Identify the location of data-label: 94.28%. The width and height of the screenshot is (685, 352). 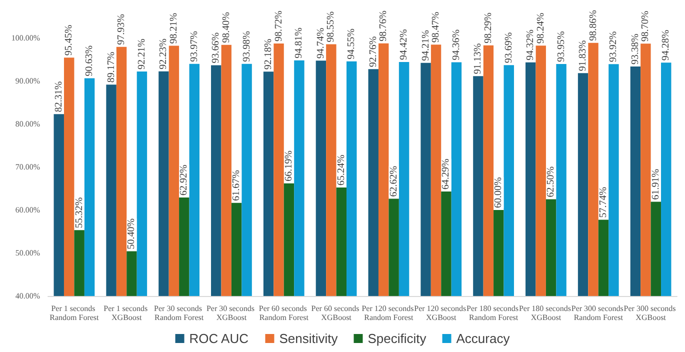
(666, 45).